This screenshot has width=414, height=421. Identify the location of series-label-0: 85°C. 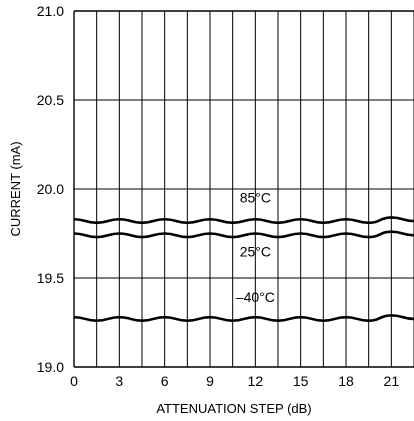
(255, 197).